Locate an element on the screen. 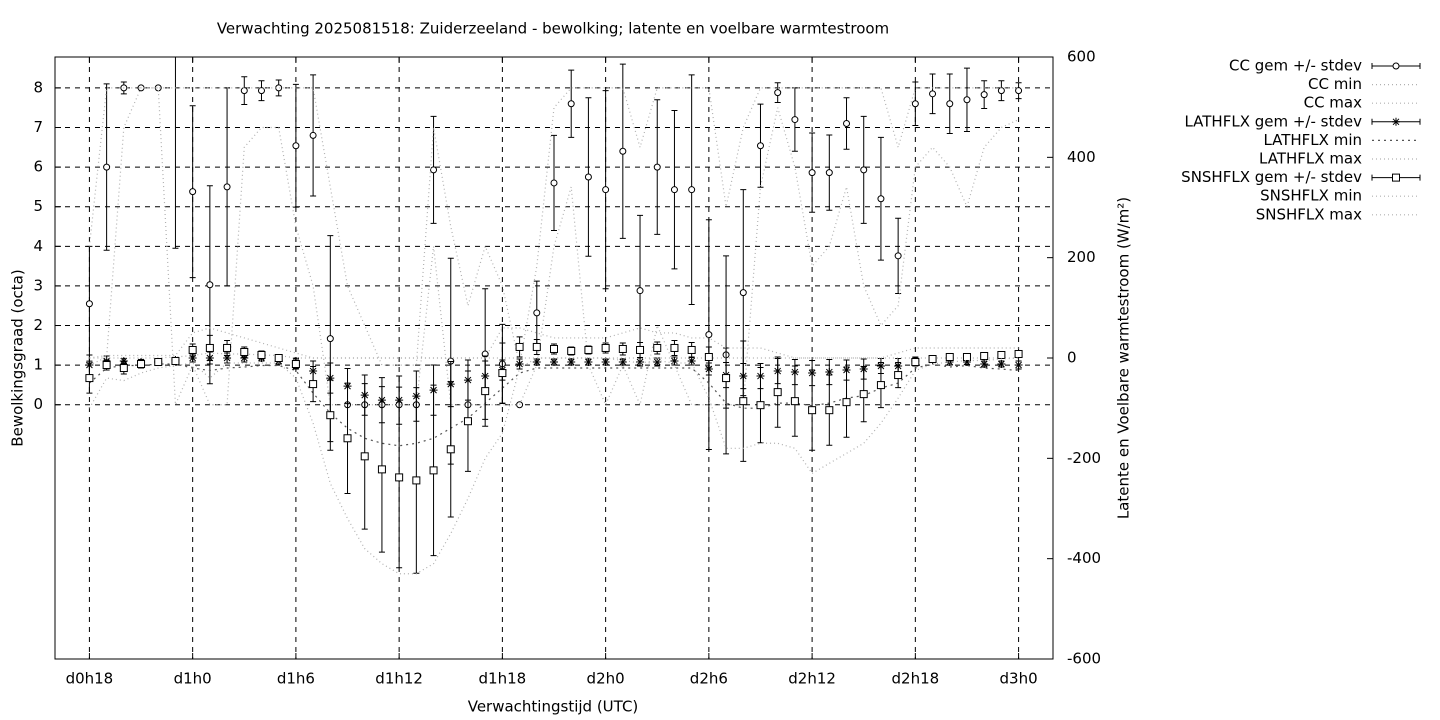 This screenshot has width=1440, height=720. x-tick-label: d1h0 is located at coordinates (193, 679).